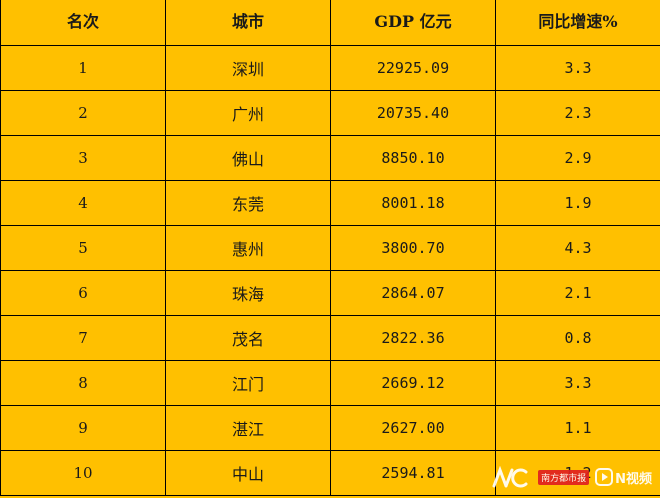 The width and height of the screenshot is (660, 498). Describe the element at coordinates (604, 477) in the screenshot. I see `n-video-icon` at that location.